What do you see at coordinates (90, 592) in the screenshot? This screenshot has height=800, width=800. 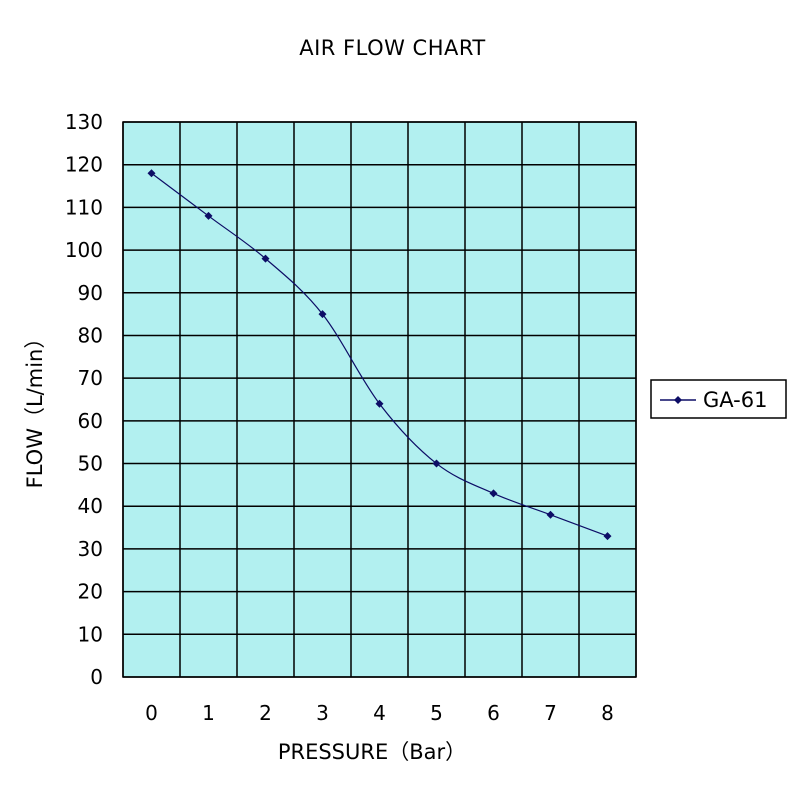 I see `y-tick-label: 20` at bounding box center [90, 592].